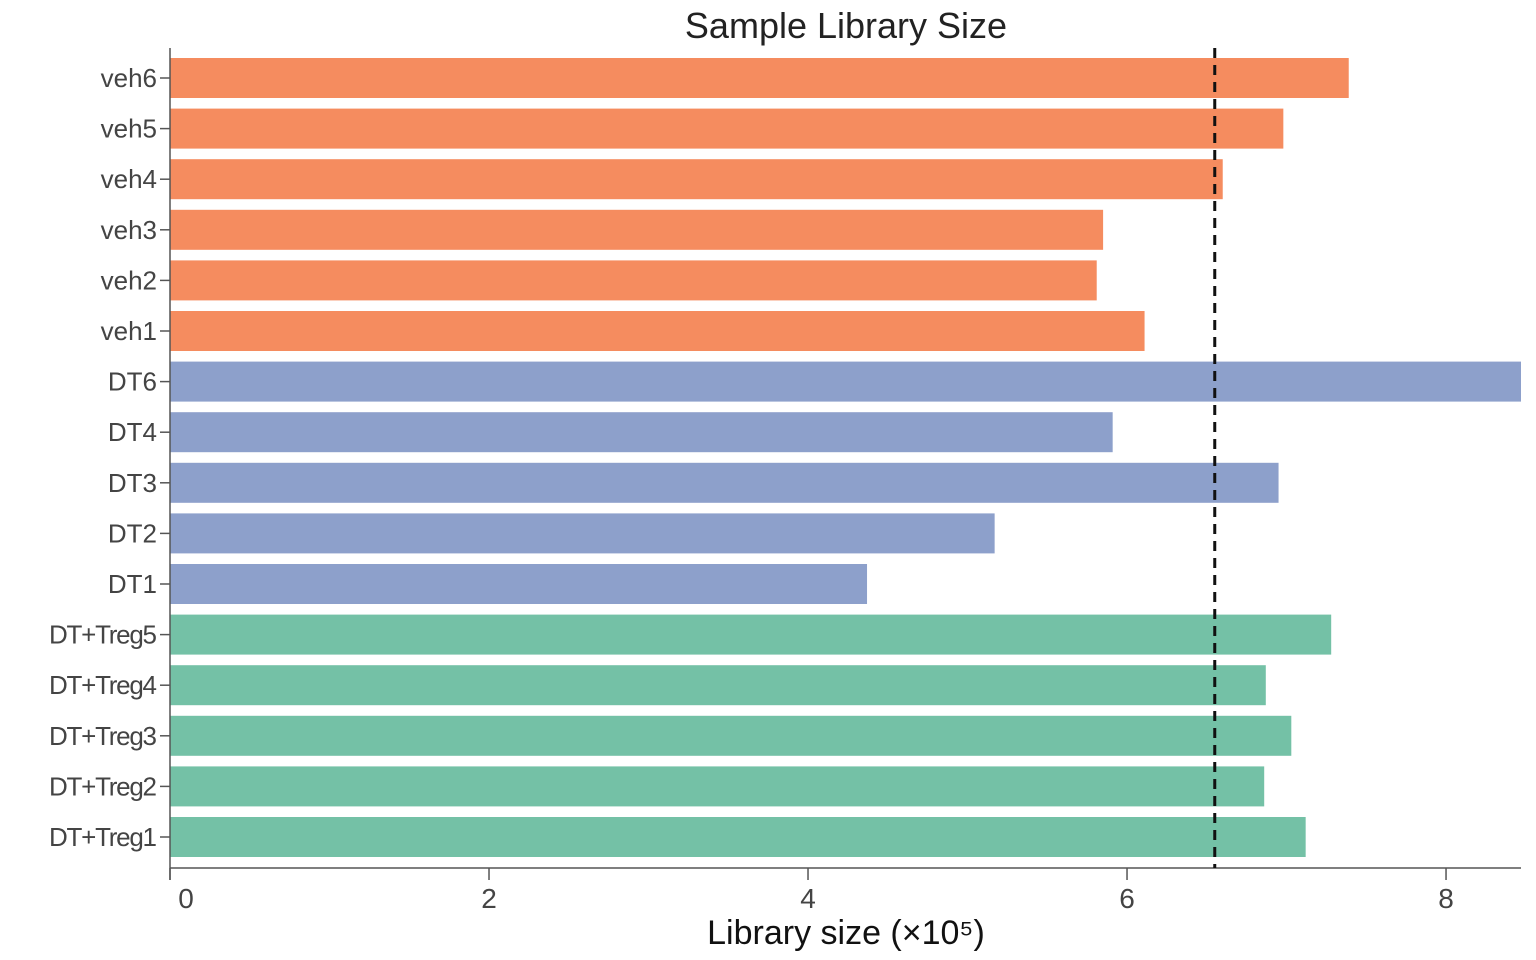 The width and height of the screenshot is (1536, 960). Describe the element at coordinates (129, 280) in the screenshot. I see `y-tick-label: veh2` at that location.